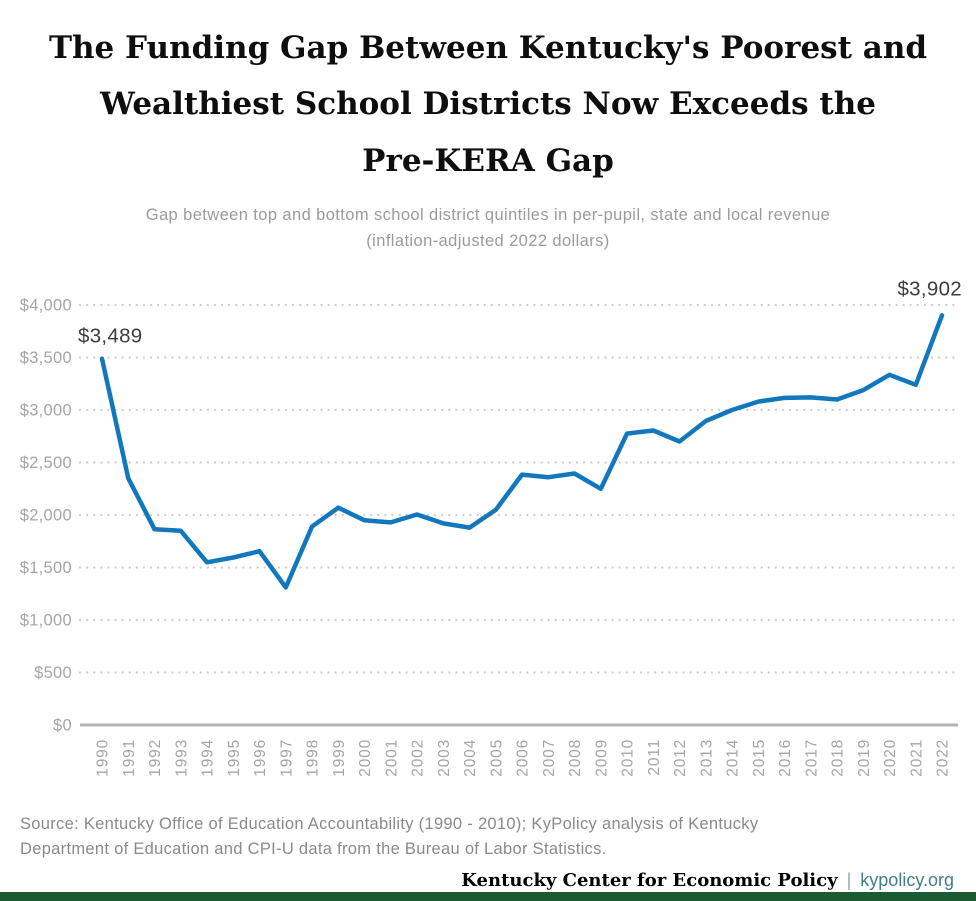  What do you see at coordinates (418, 758) in the screenshot?
I see `x-tick-label: 2002` at bounding box center [418, 758].